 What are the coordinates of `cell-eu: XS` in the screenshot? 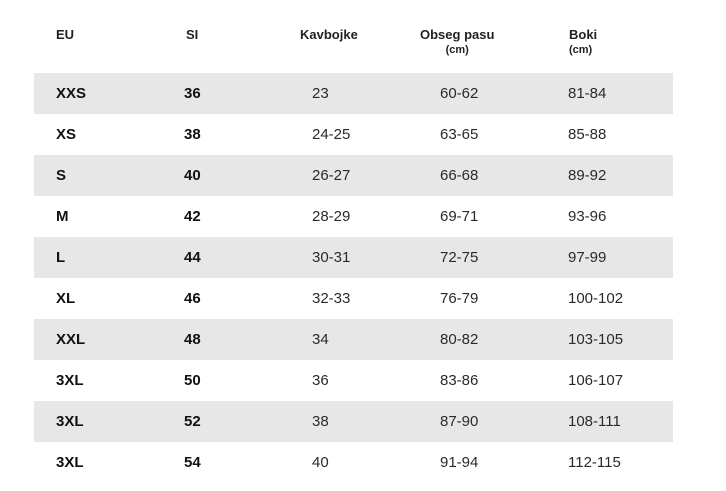 It's located at (66, 134).